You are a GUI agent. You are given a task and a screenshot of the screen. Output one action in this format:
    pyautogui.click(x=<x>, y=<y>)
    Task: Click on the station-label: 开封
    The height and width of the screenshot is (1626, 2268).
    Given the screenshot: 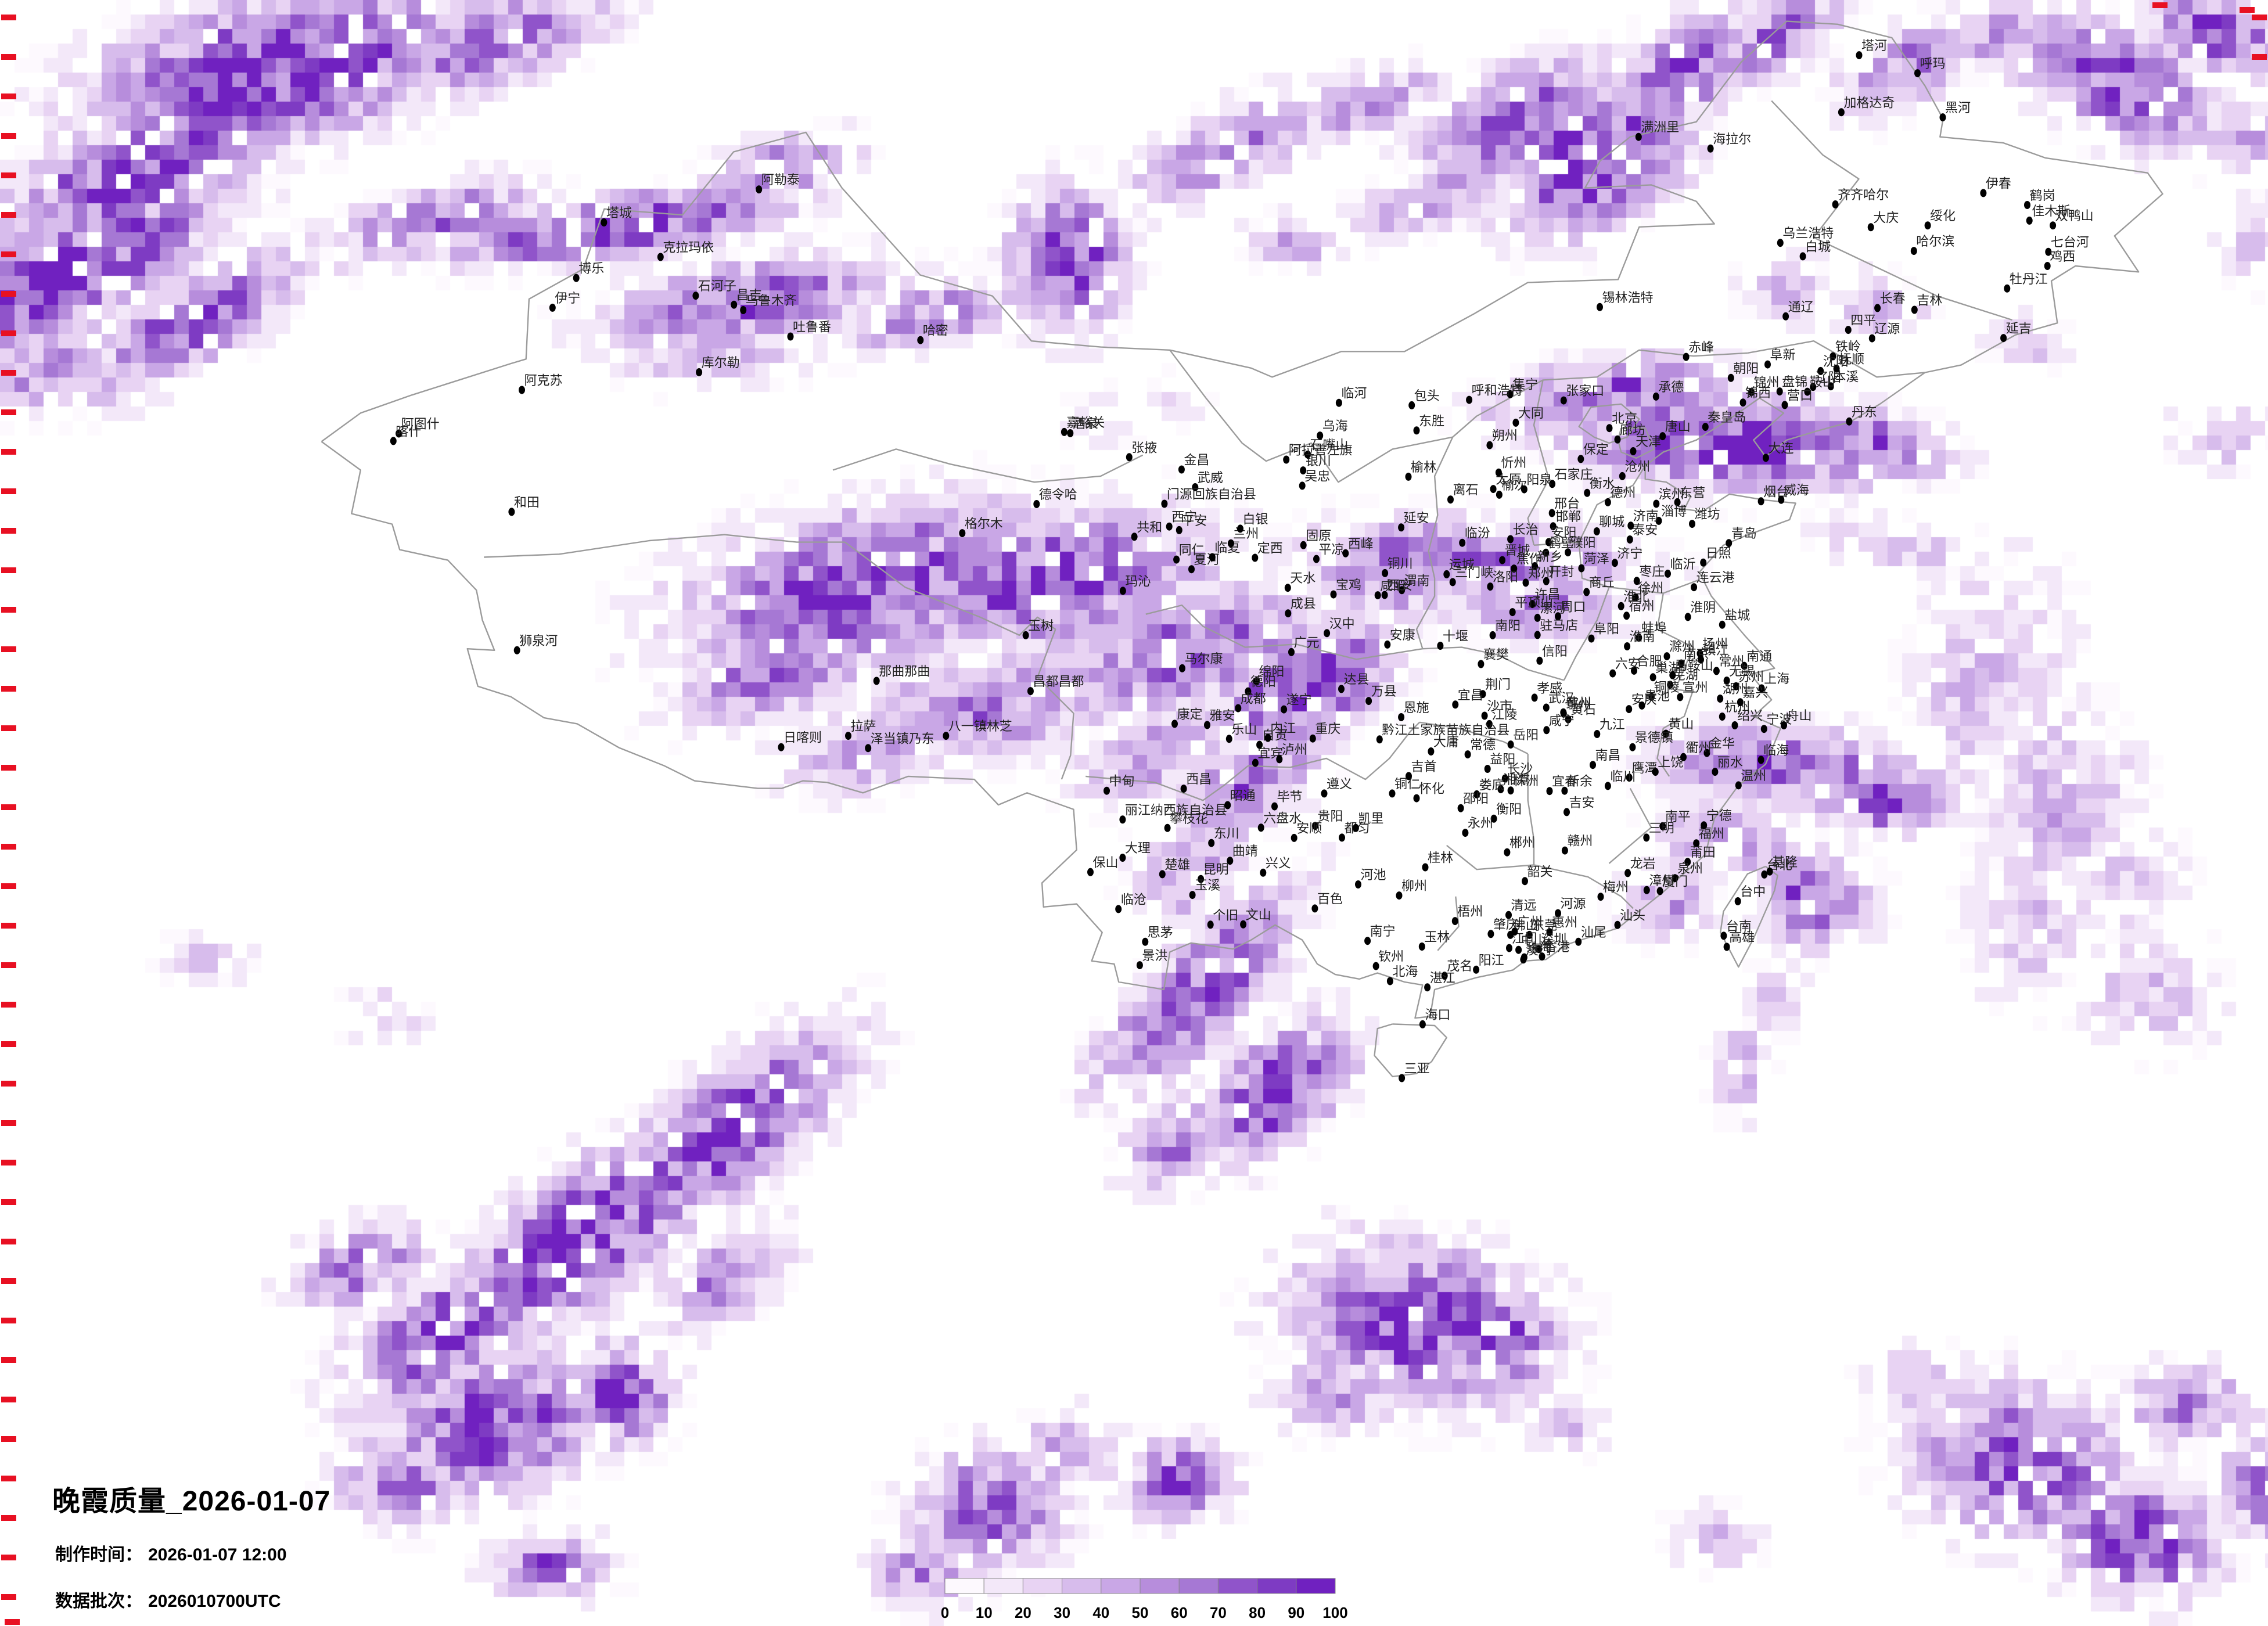 What is the action you would take?
    pyautogui.click(x=1561, y=571)
    